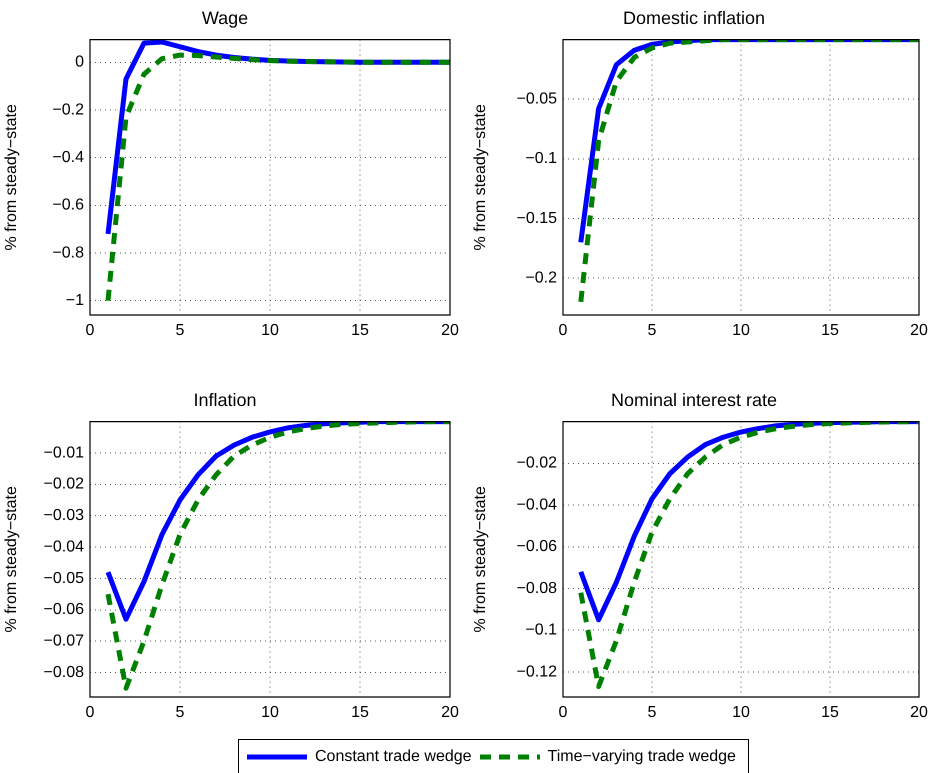 The image size is (938, 773). What do you see at coordinates (694, 18) in the screenshot?
I see `chart-title: Domestic inflation` at bounding box center [694, 18].